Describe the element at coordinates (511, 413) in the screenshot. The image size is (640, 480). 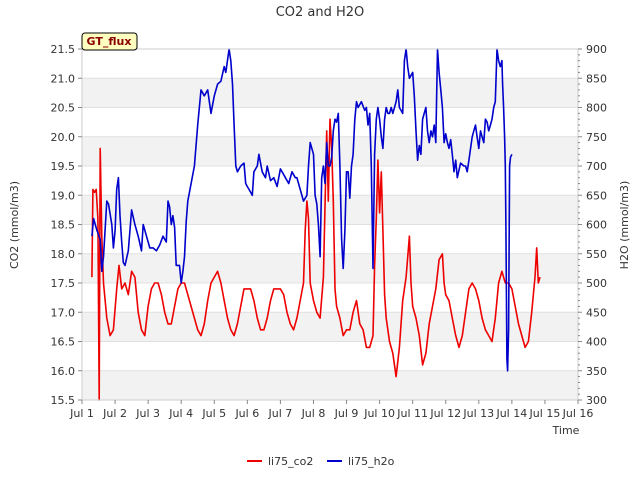
I see `x-tick-label: Jul 14` at that location.